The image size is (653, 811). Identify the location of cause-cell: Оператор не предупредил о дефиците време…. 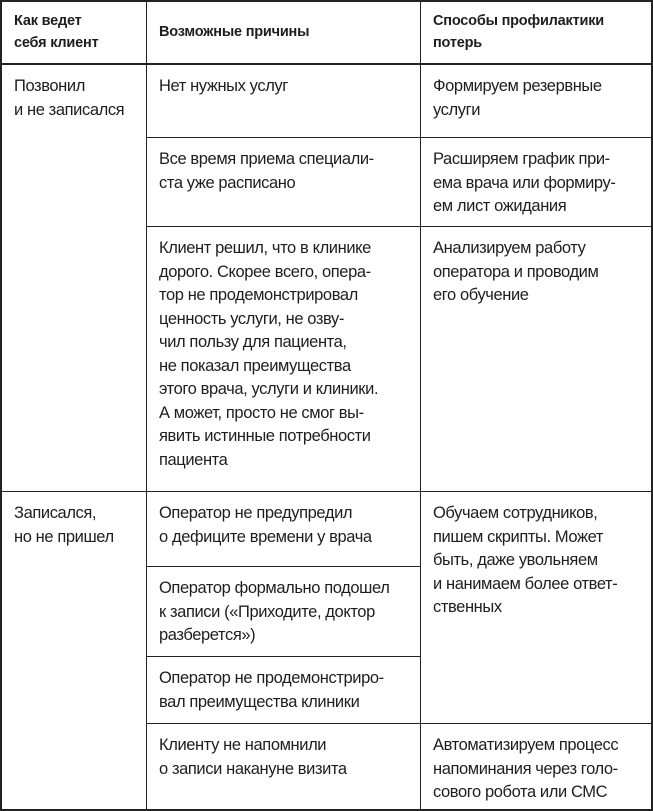
(284, 529).